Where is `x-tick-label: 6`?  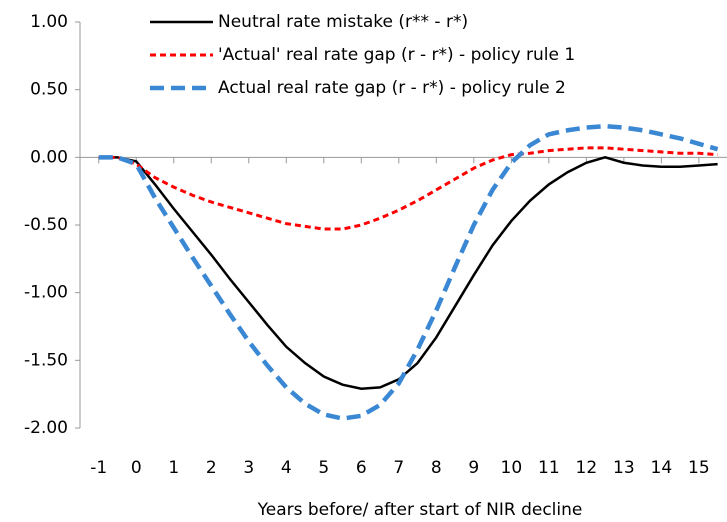 x-tick-label: 6 is located at coordinates (361, 468).